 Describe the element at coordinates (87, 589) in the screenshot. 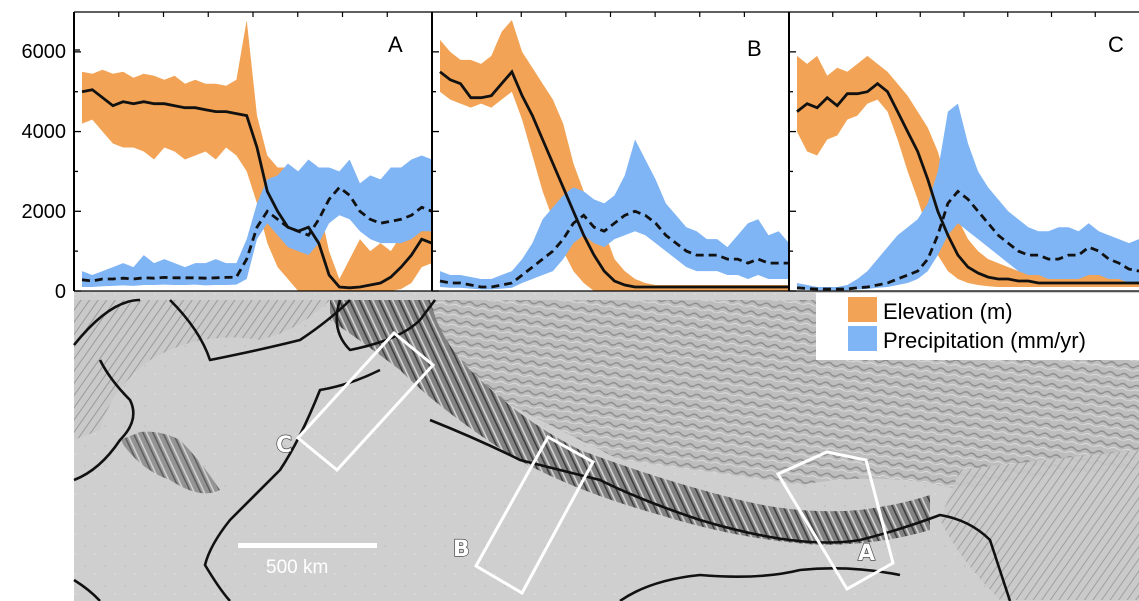

I see `border-southwest` at that location.